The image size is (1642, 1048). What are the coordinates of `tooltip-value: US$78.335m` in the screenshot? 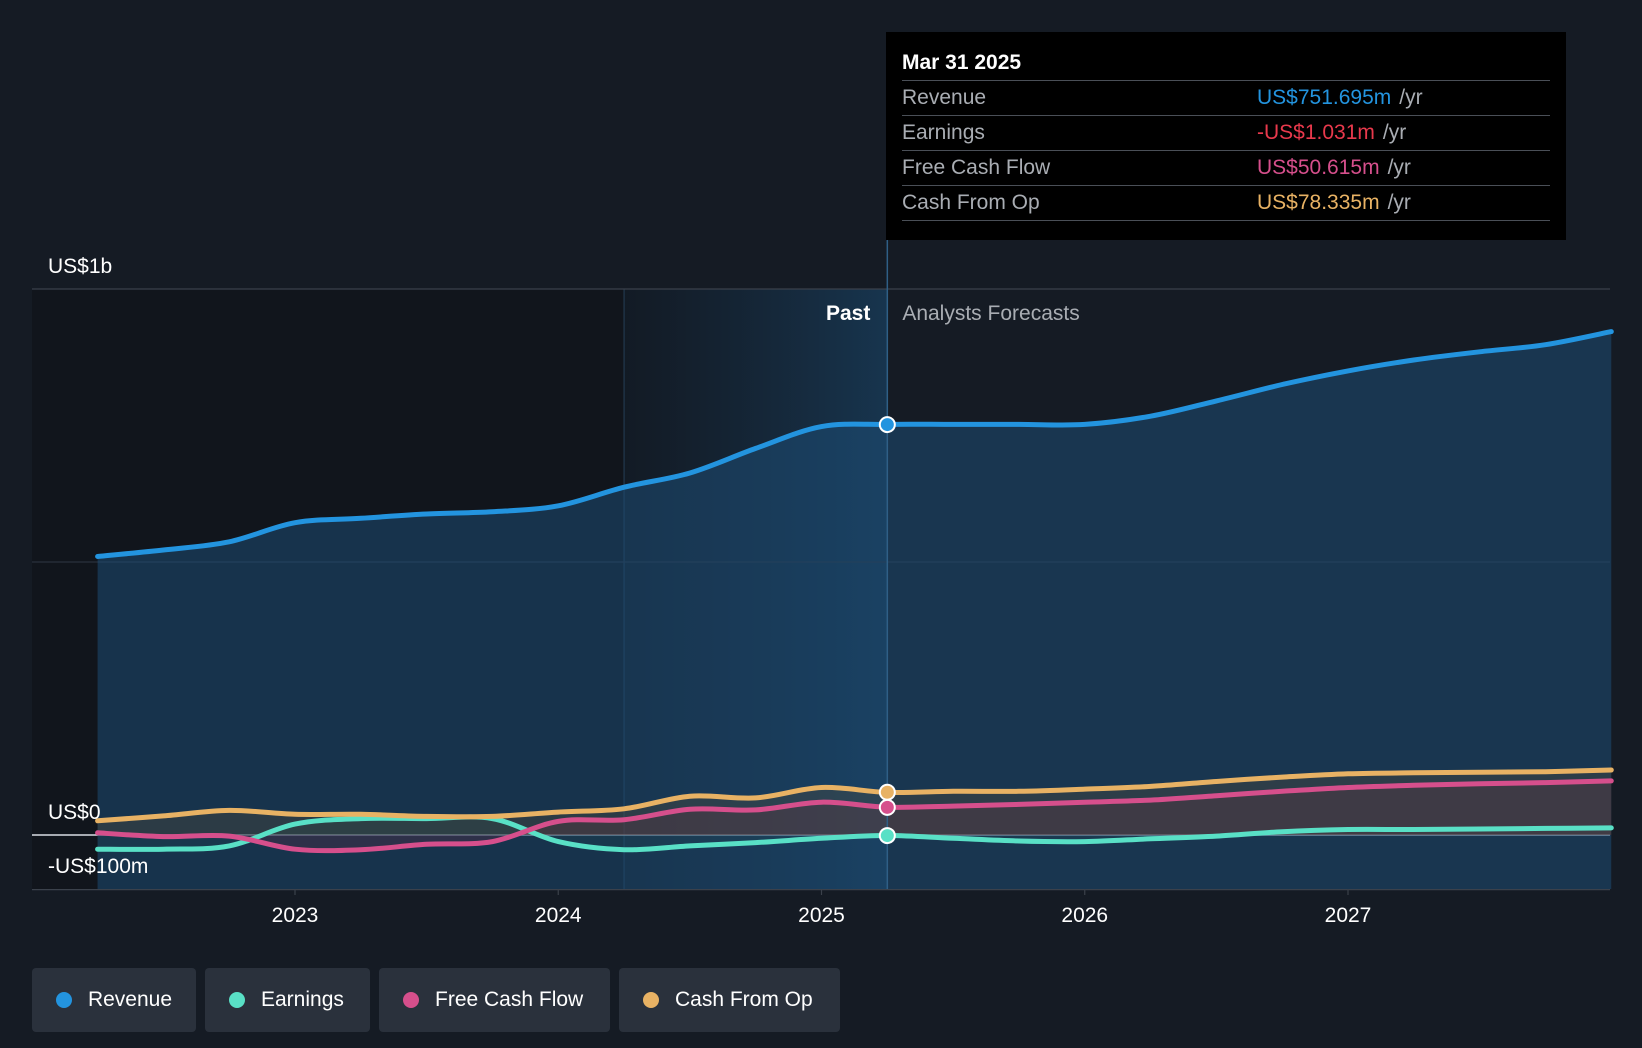 It's located at (1318, 202).